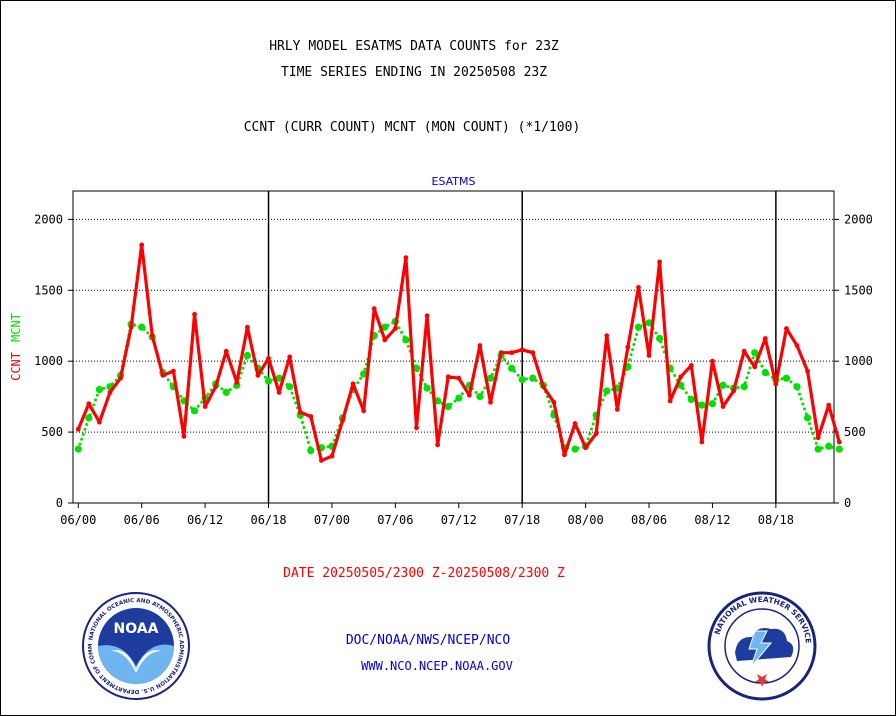 This screenshot has height=716, width=896. I want to click on footer-website-link: WWW.NCO.NCEP.NOAA.GOV, so click(437, 666).